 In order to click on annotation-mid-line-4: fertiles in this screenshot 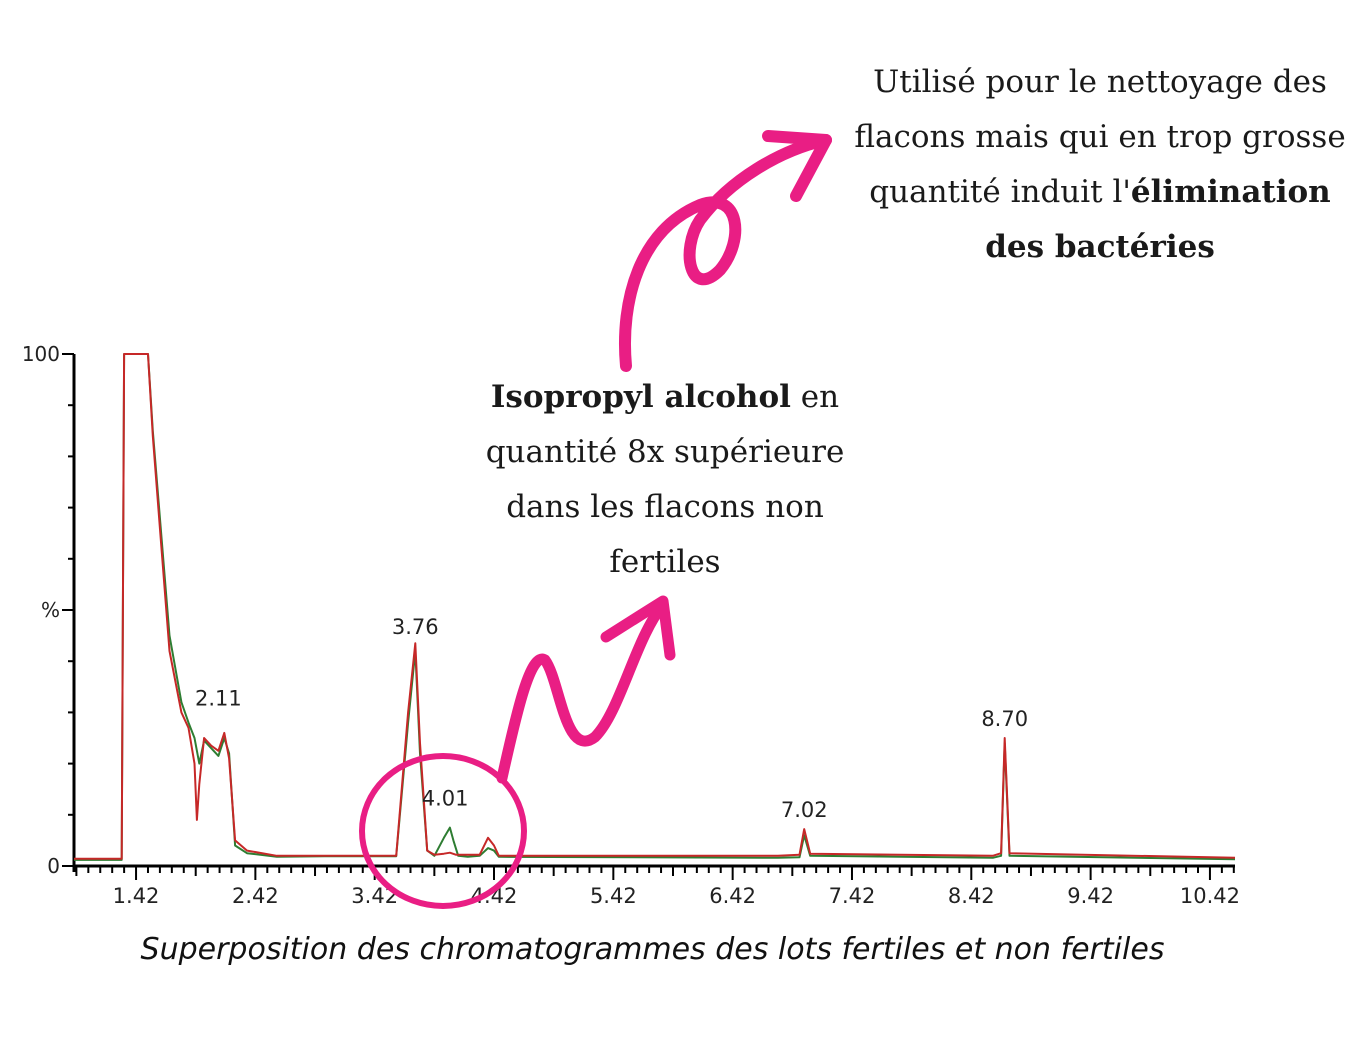, I will do `click(665, 562)`.